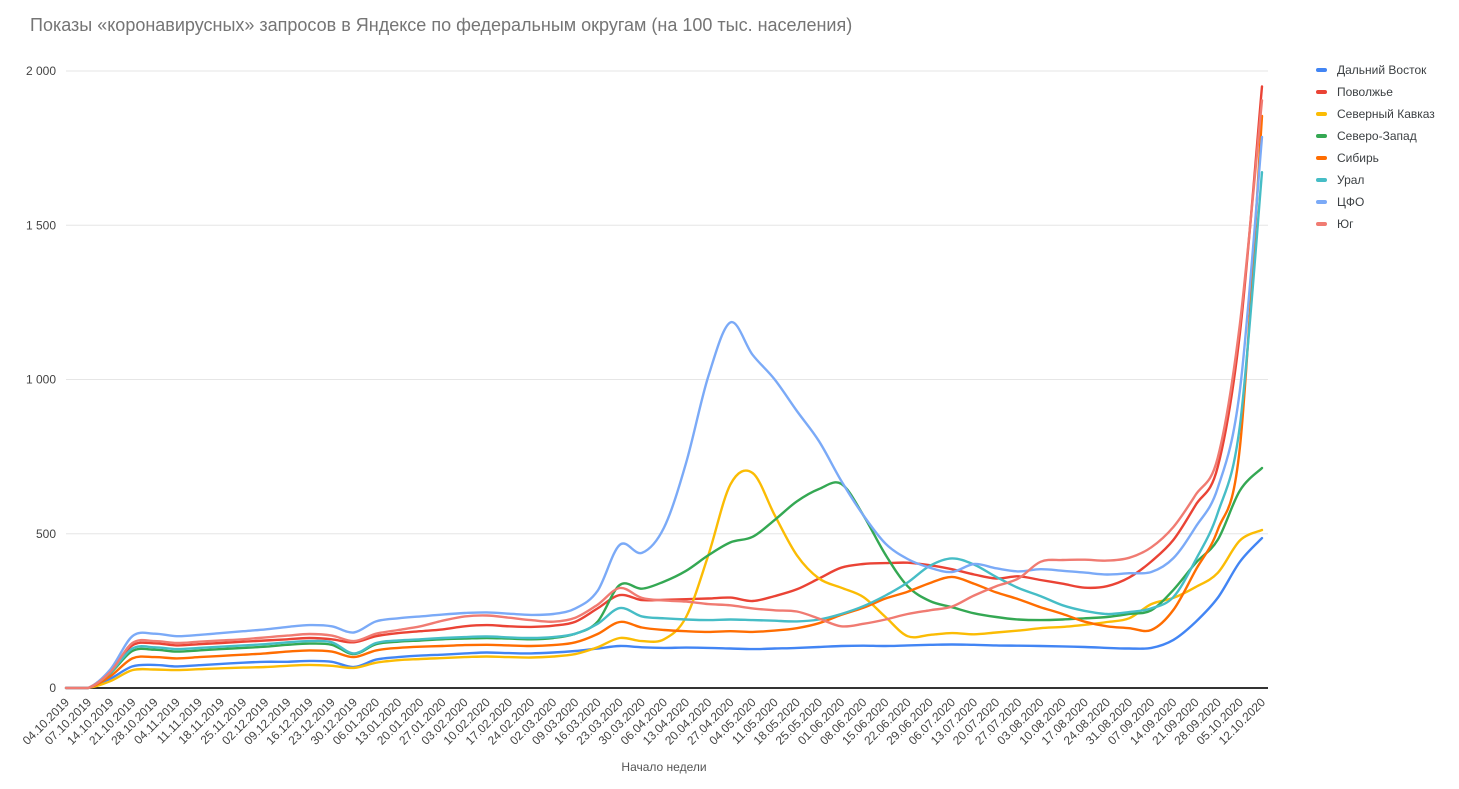  I want to click on y-tick-label: 1 000, so click(41, 380).